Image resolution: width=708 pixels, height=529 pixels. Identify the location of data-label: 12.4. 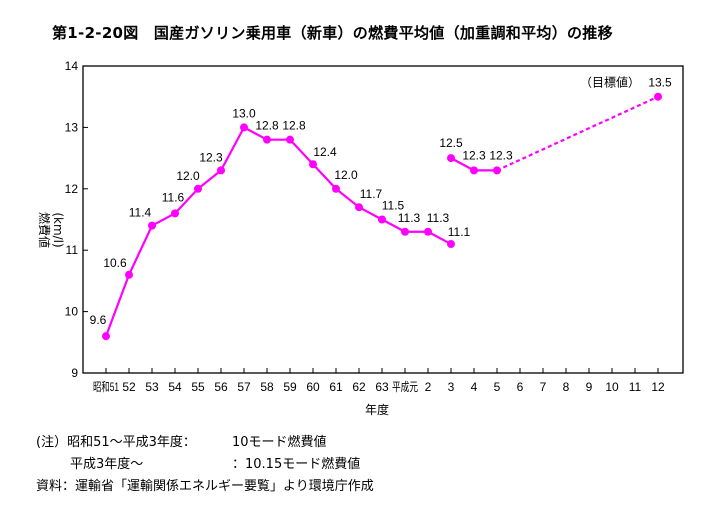
(325, 152).